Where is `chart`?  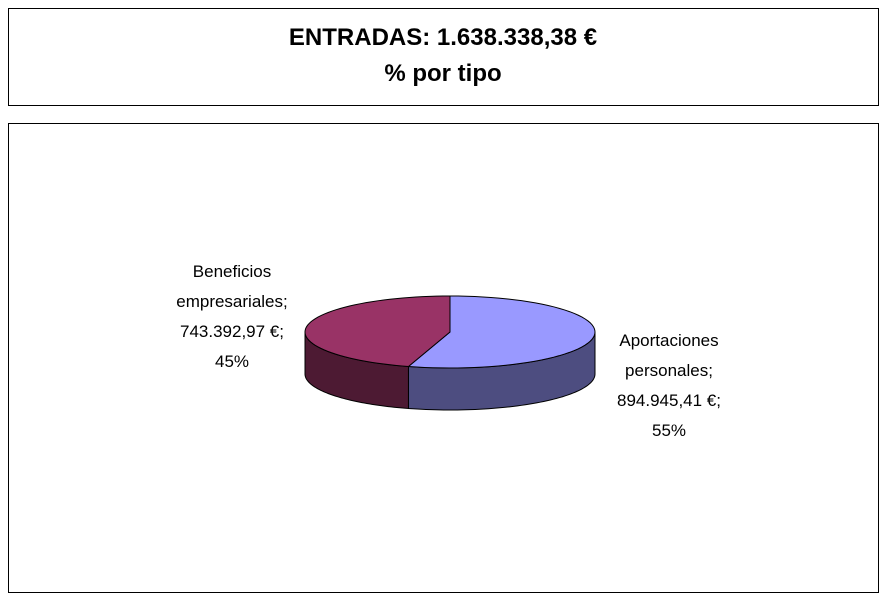
chart is located at coordinates (450, 353).